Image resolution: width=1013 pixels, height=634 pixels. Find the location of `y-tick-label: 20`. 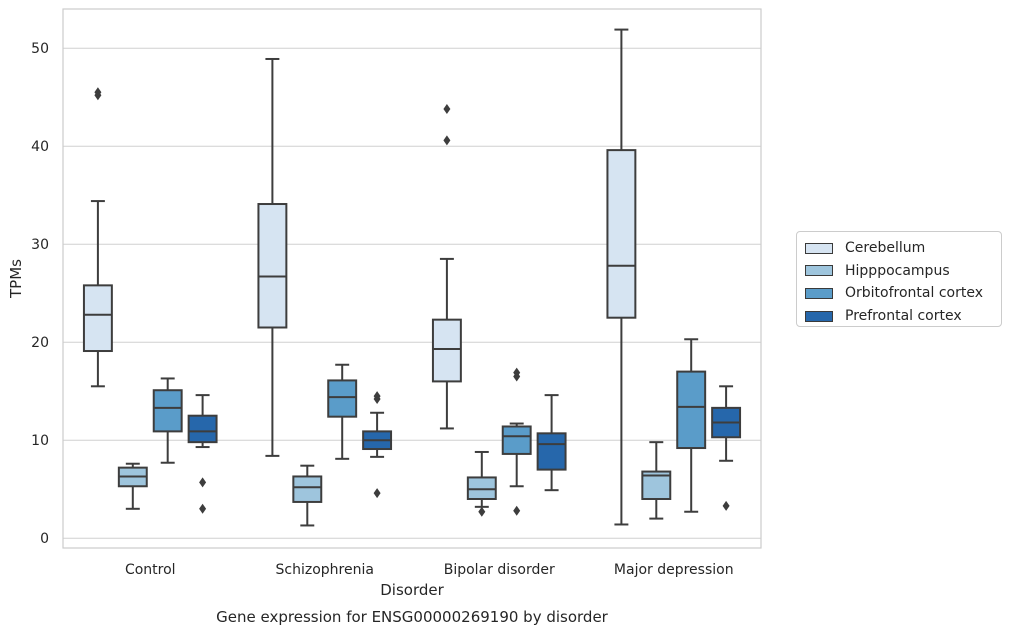

y-tick-label: 20 is located at coordinates (40, 343).